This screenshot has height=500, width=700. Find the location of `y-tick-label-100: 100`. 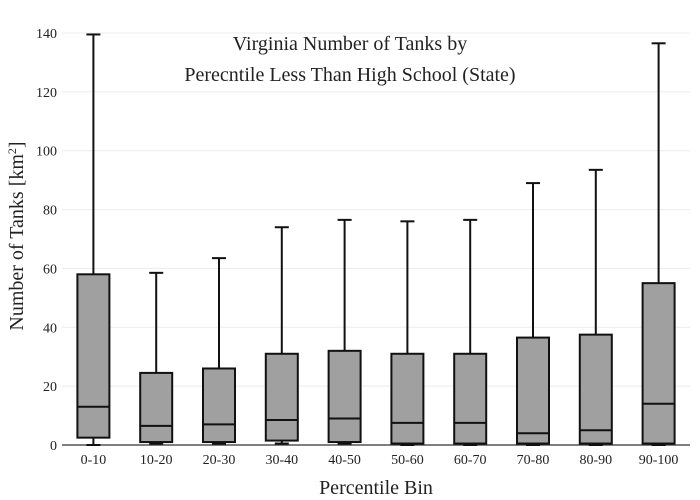

y-tick-label-100: 100 is located at coordinates (46, 152).